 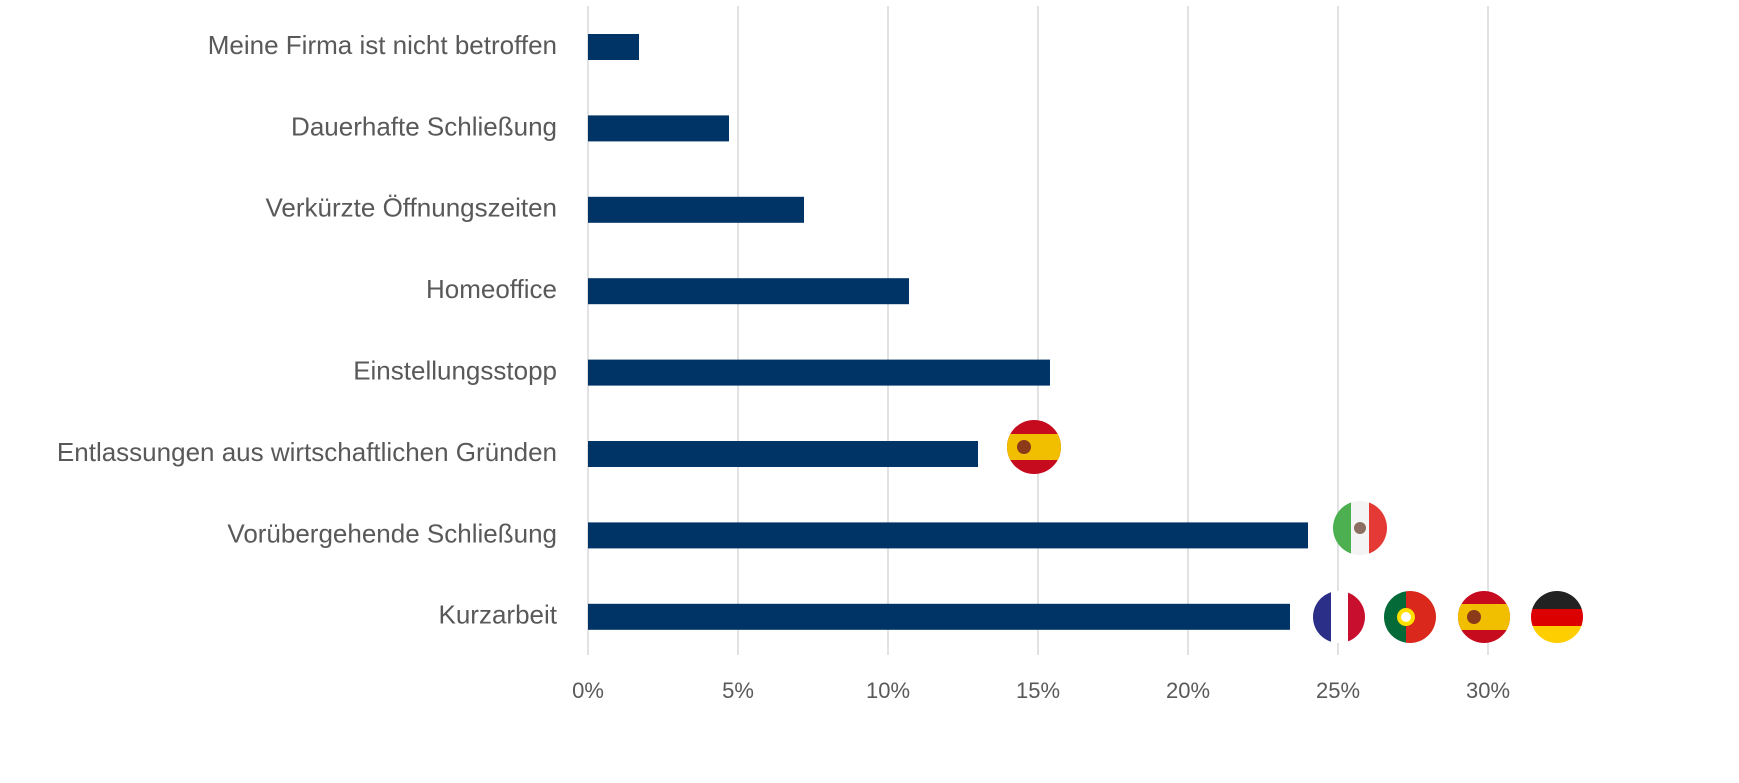 I want to click on y-tick-label: Einstellungsstopp, so click(x=455, y=370).